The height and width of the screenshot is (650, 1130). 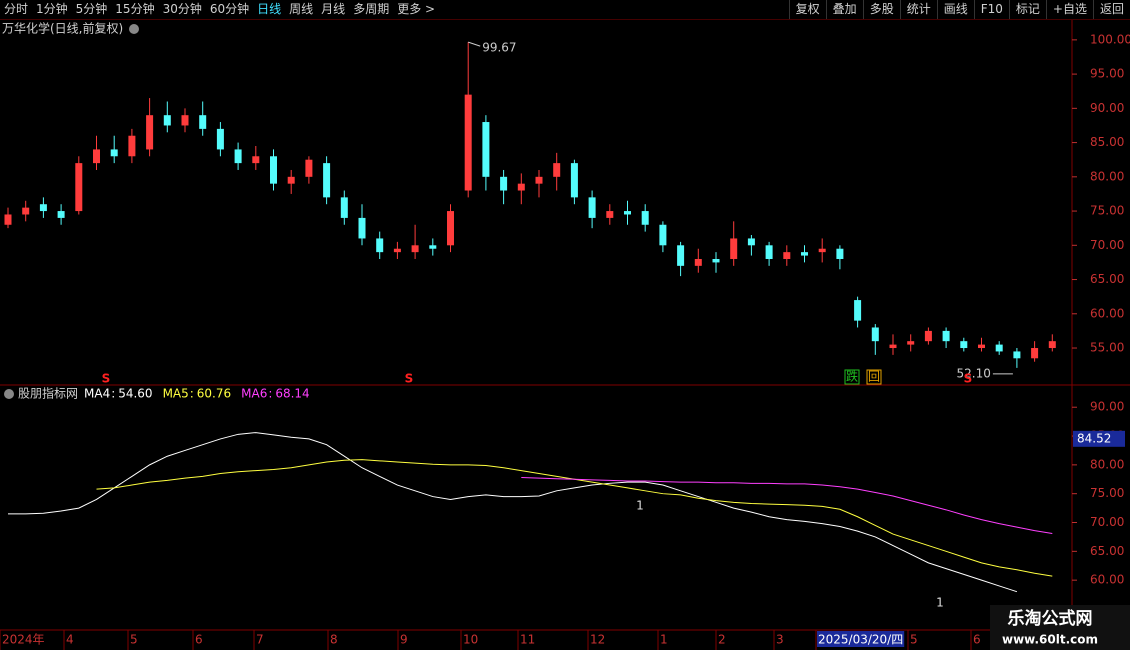 I want to click on date-highlight, so click(x=861, y=639).